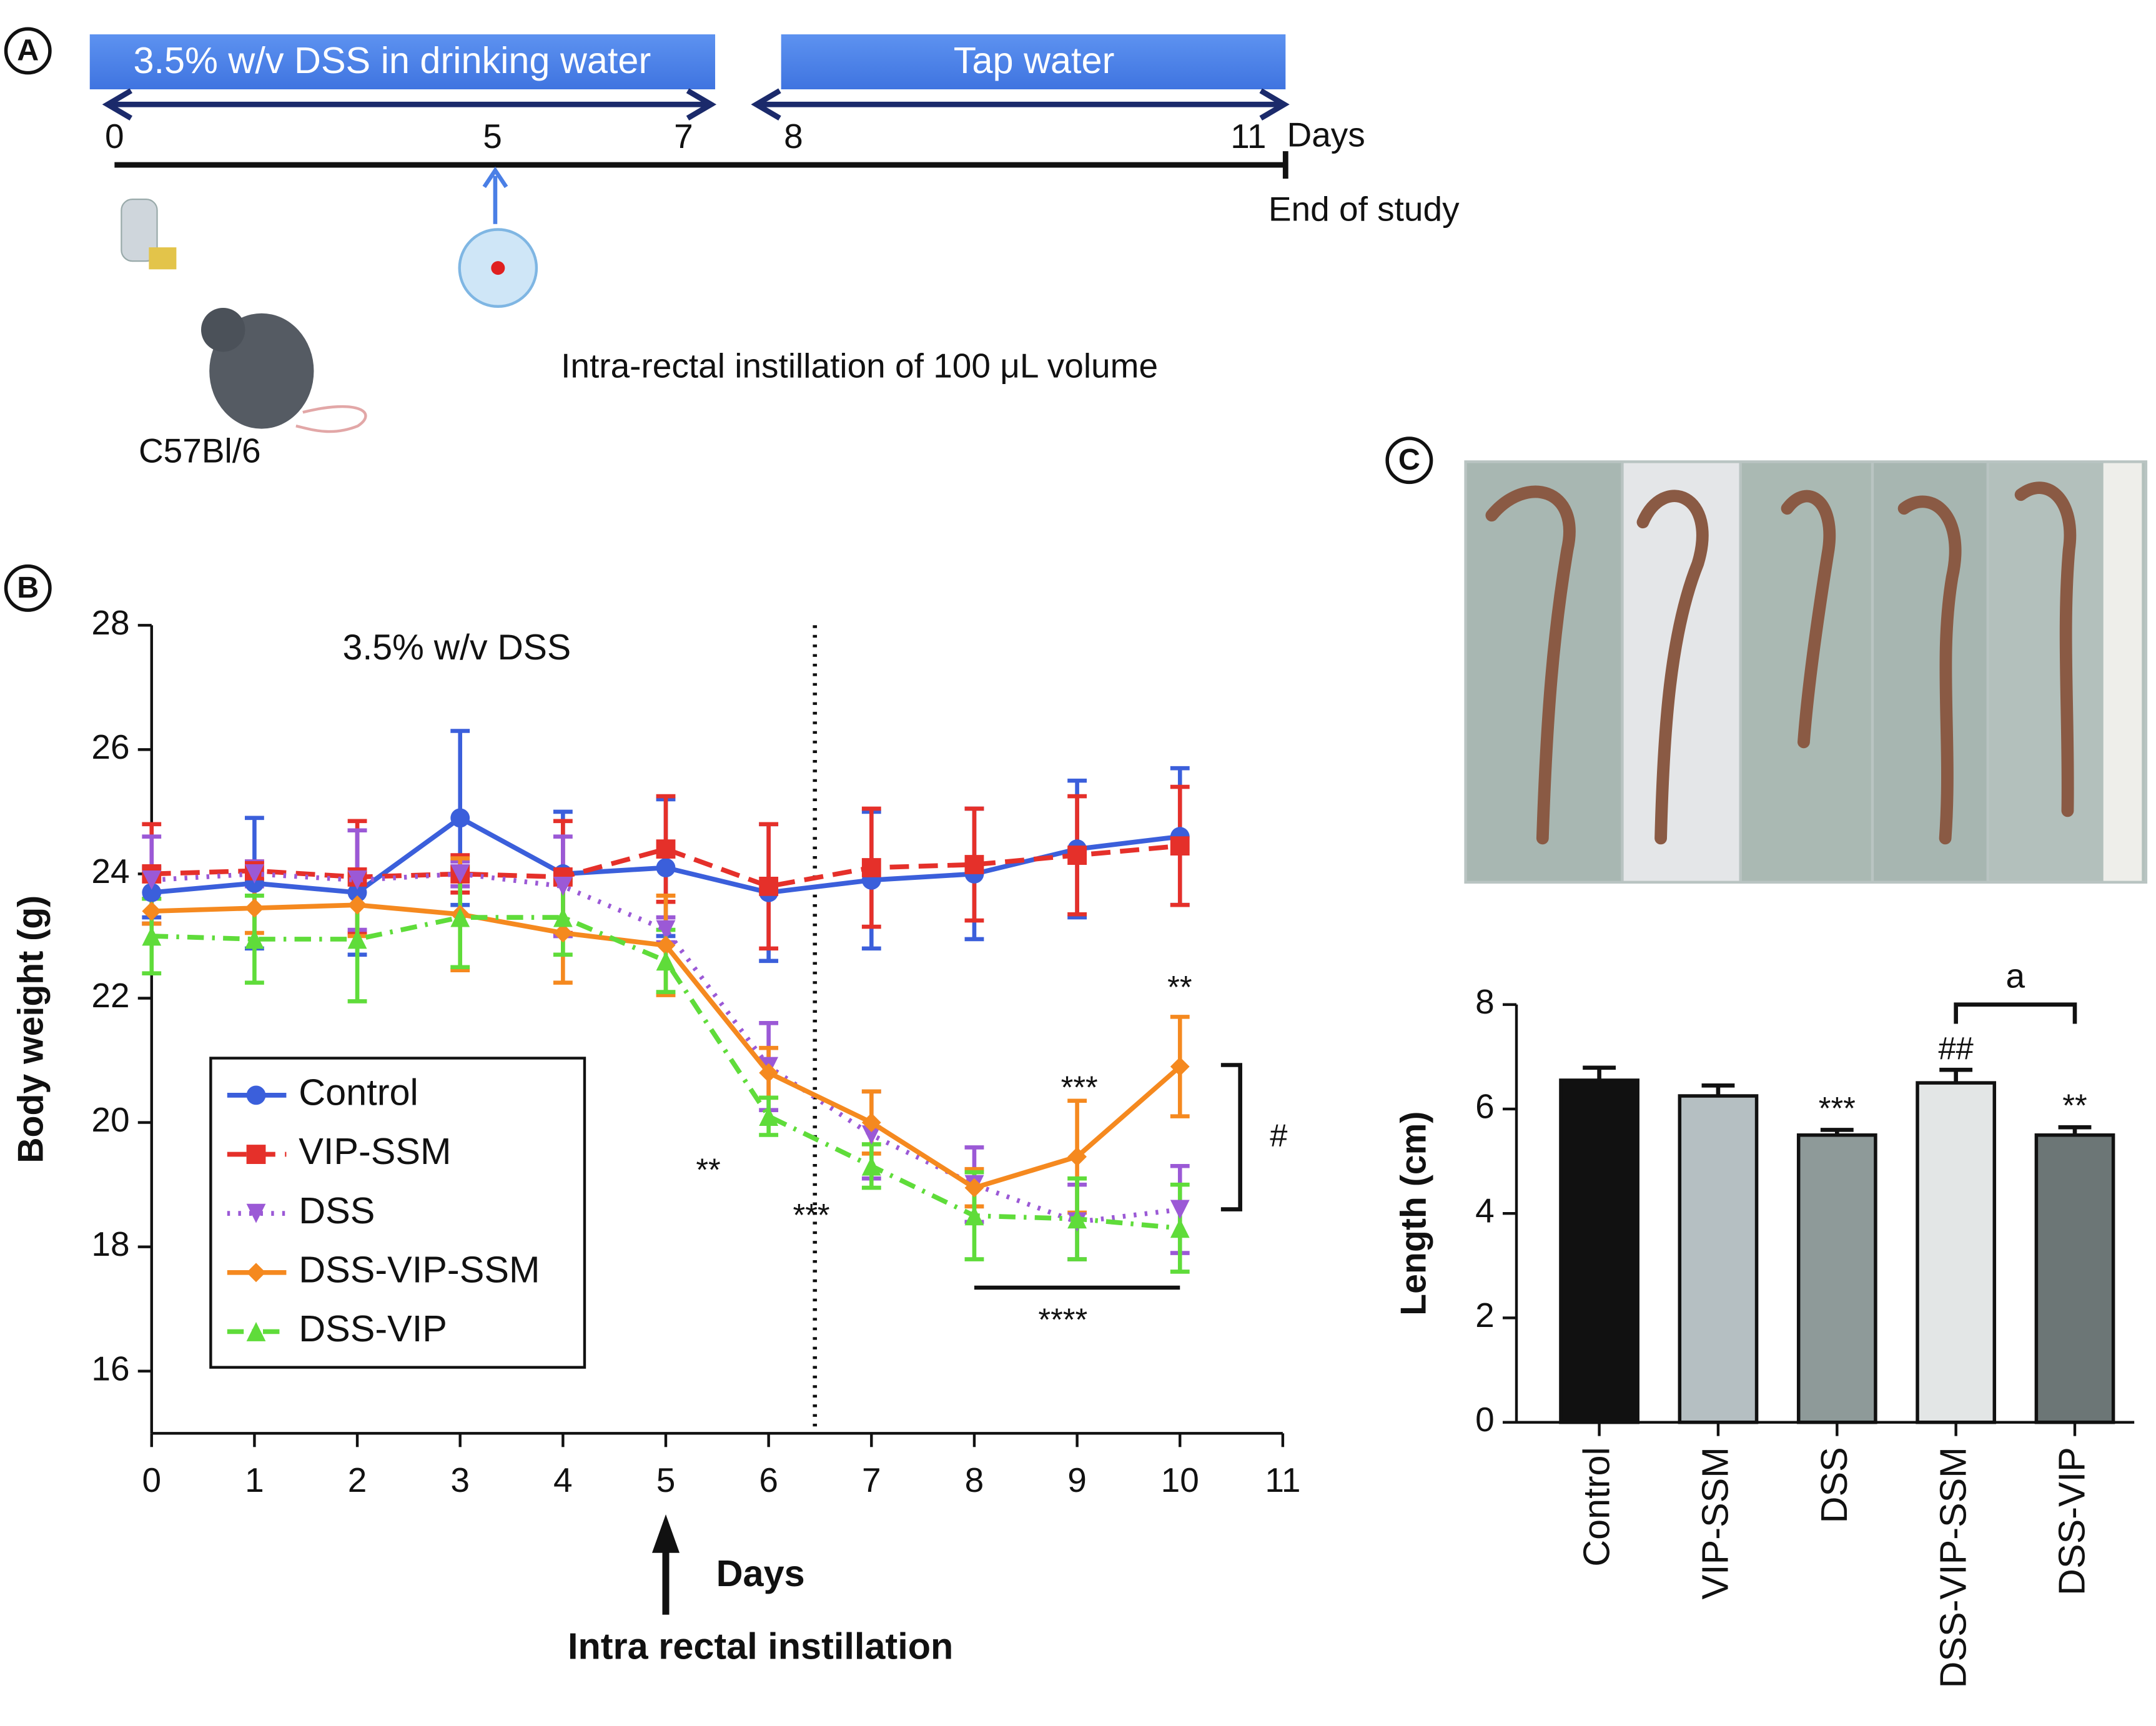  I want to click on x-tick-label: 9, so click(1077, 1480).